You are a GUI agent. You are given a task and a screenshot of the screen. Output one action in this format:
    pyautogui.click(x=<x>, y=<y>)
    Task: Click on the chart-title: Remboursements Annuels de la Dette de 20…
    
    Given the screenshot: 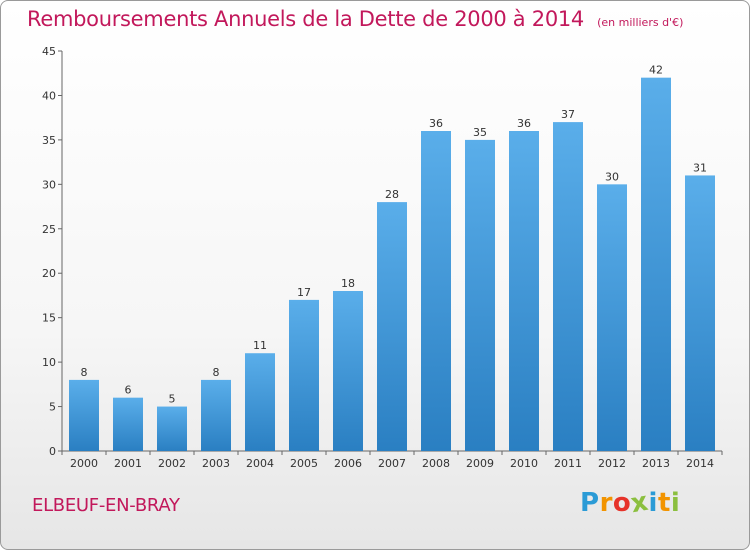 What is the action you would take?
    pyautogui.click(x=355, y=19)
    